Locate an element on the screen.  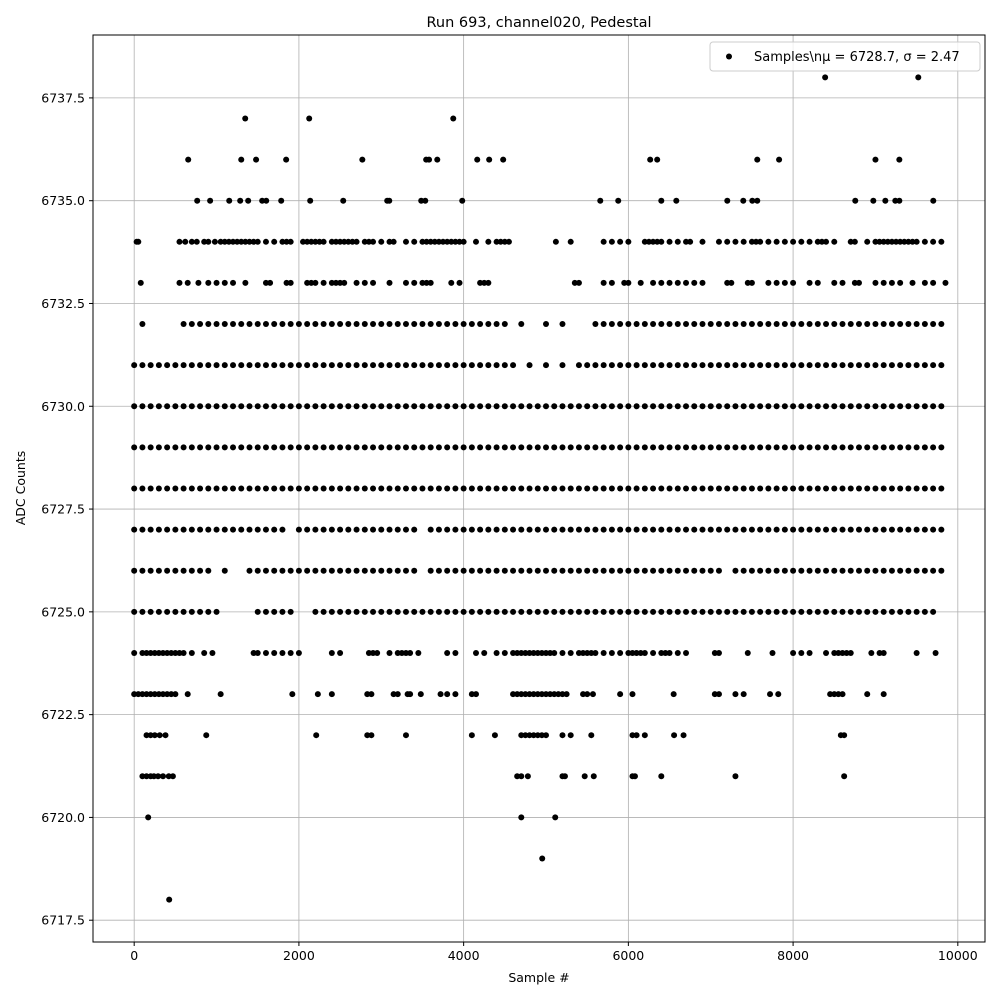
x-axis-label: Sample # is located at coordinates (538, 977).